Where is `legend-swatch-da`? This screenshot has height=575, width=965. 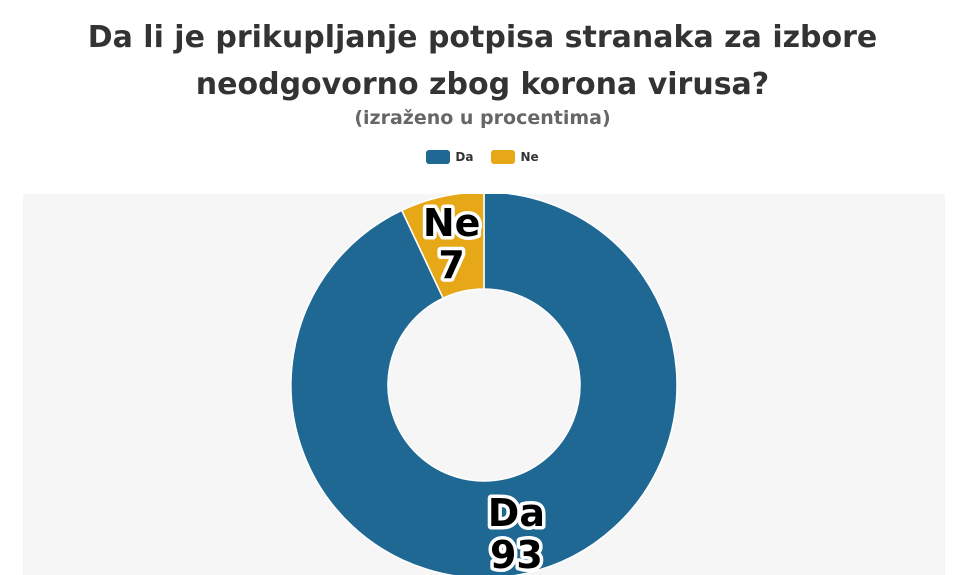 legend-swatch-da is located at coordinates (438, 157).